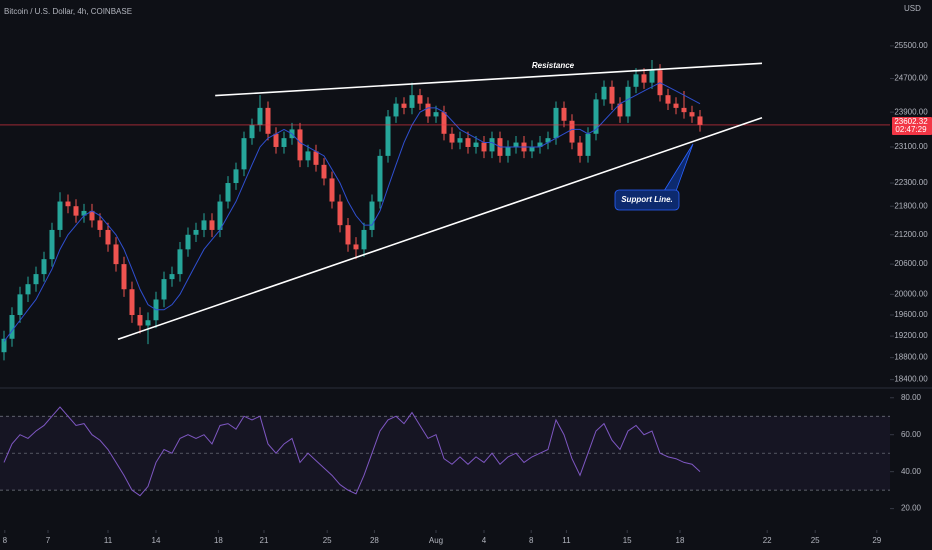  I want to click on x-tick-label: 15, so click(627, 540).